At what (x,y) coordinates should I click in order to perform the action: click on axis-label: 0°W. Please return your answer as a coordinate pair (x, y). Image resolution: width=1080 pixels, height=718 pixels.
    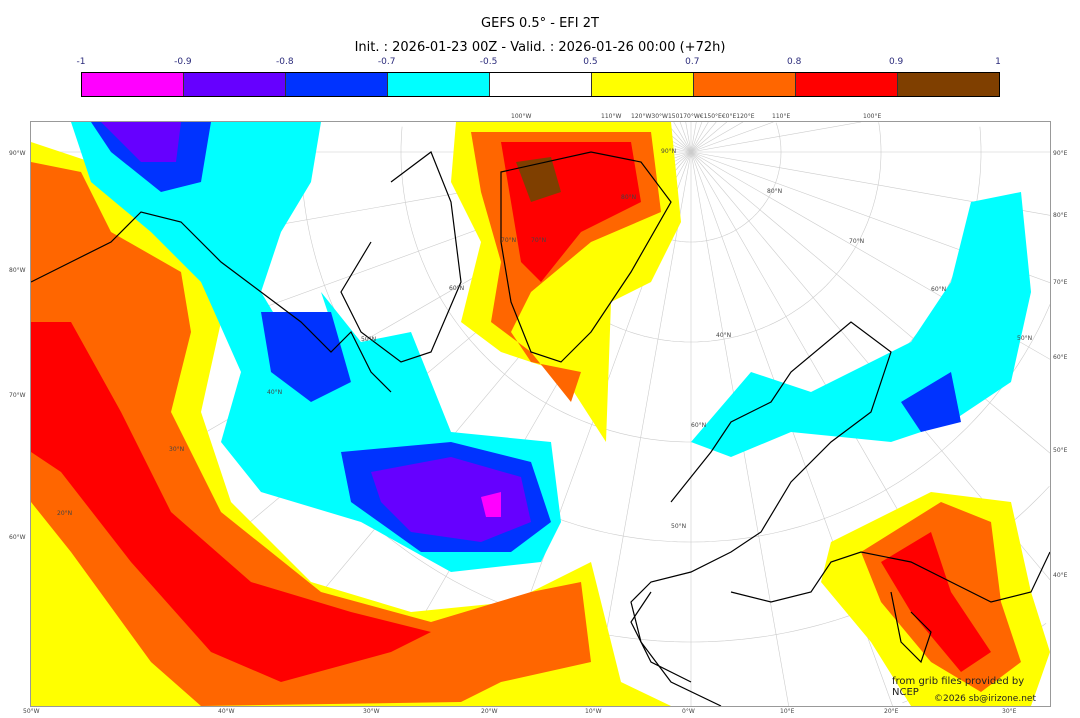
    Looking at the image, I should click on (688, 711).